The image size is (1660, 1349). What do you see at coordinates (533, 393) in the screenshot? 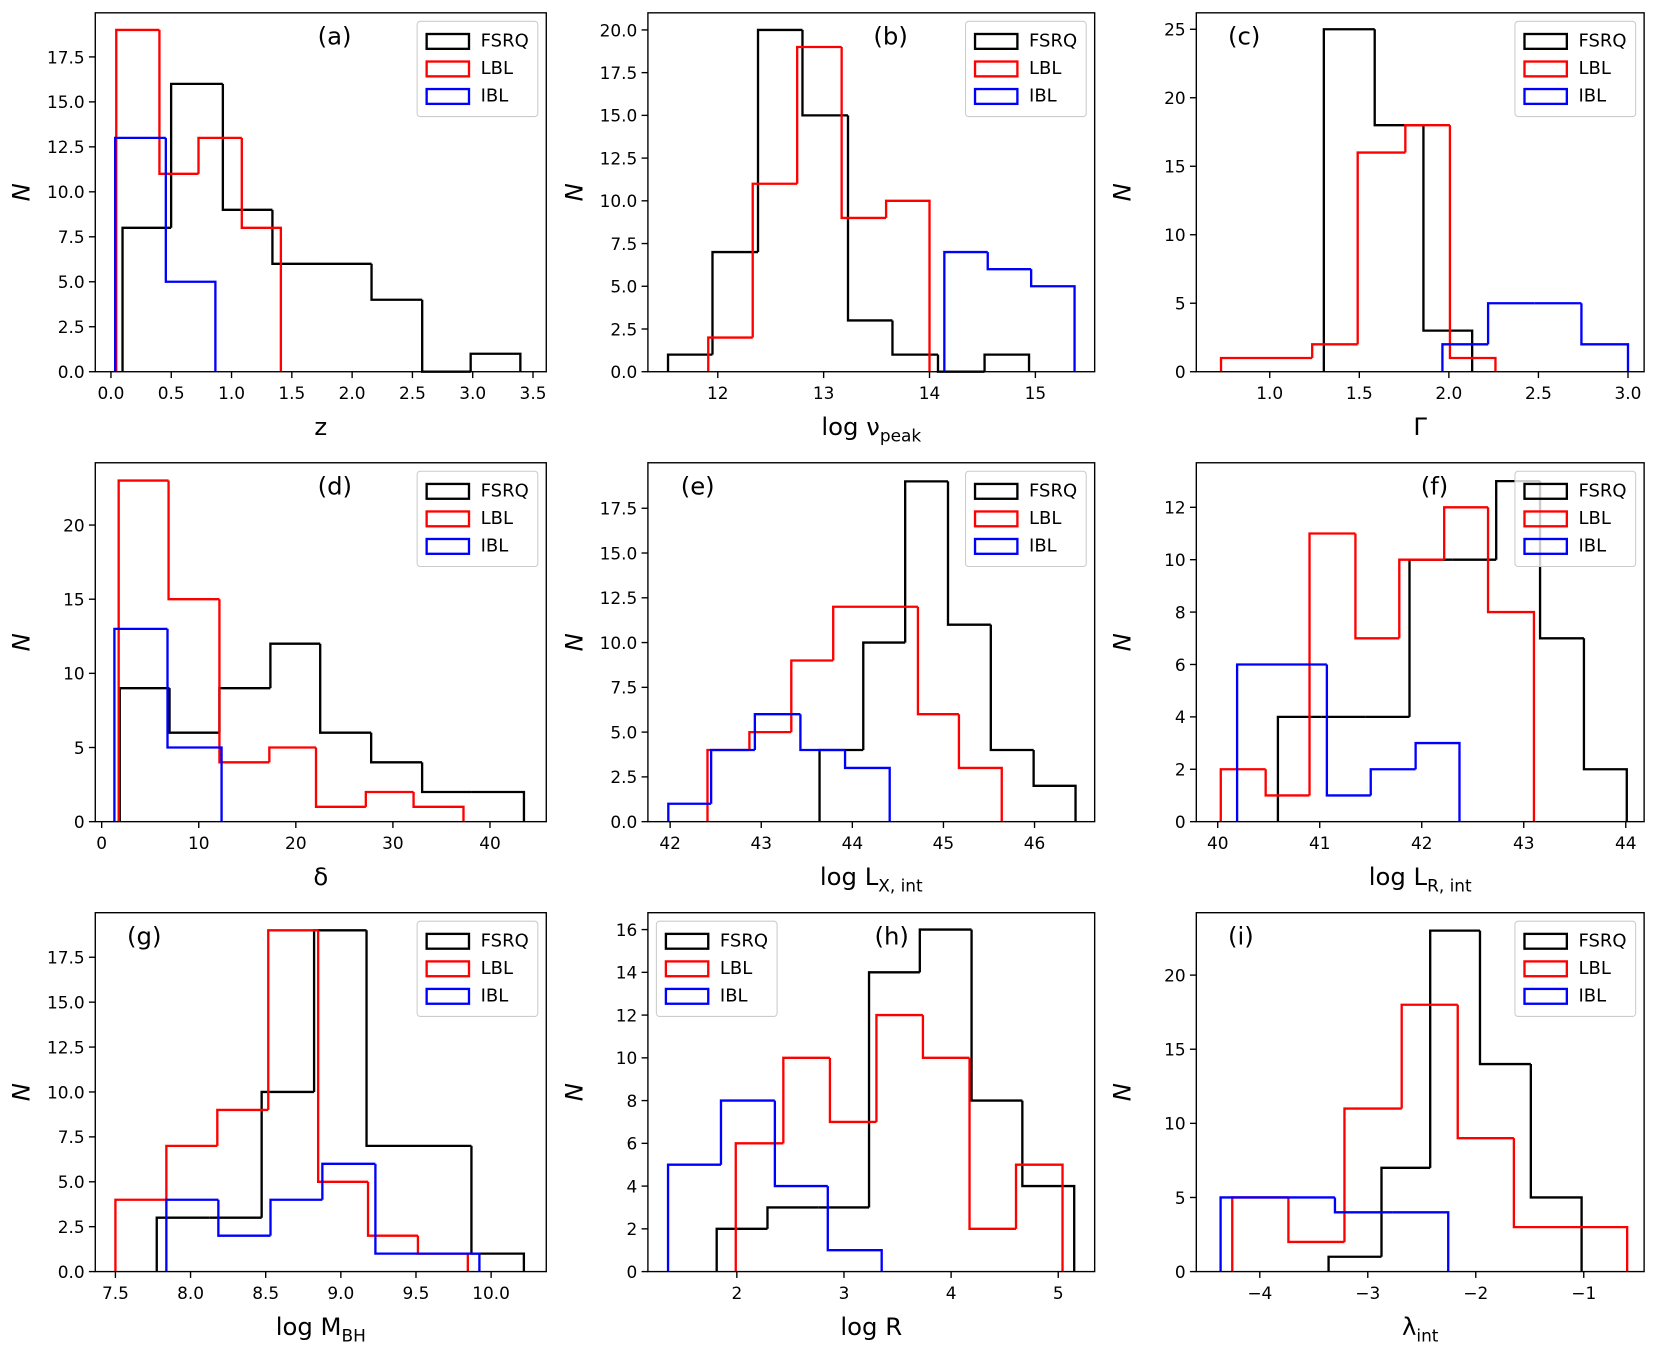
I see `x-tick-label: 3.5` at bounding box center [533, 393].